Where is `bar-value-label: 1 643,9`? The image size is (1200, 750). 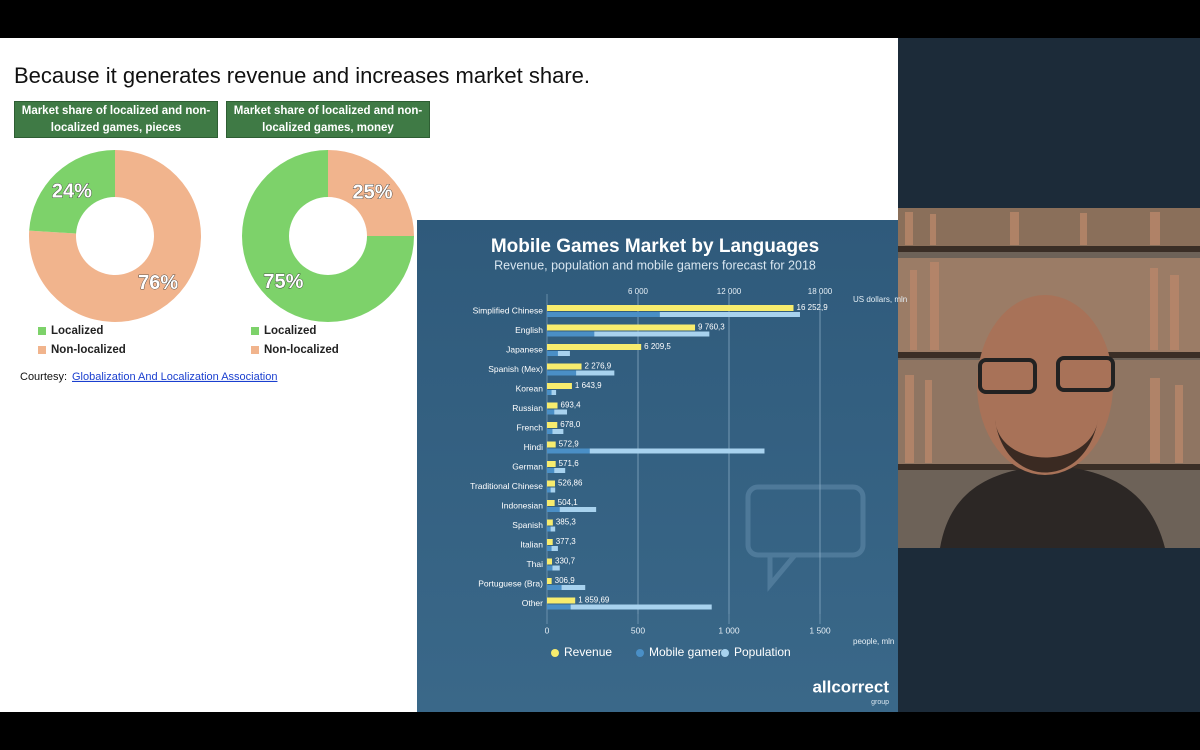
bar-value-label: 1 643,9 is located at coordinates (588, 385).